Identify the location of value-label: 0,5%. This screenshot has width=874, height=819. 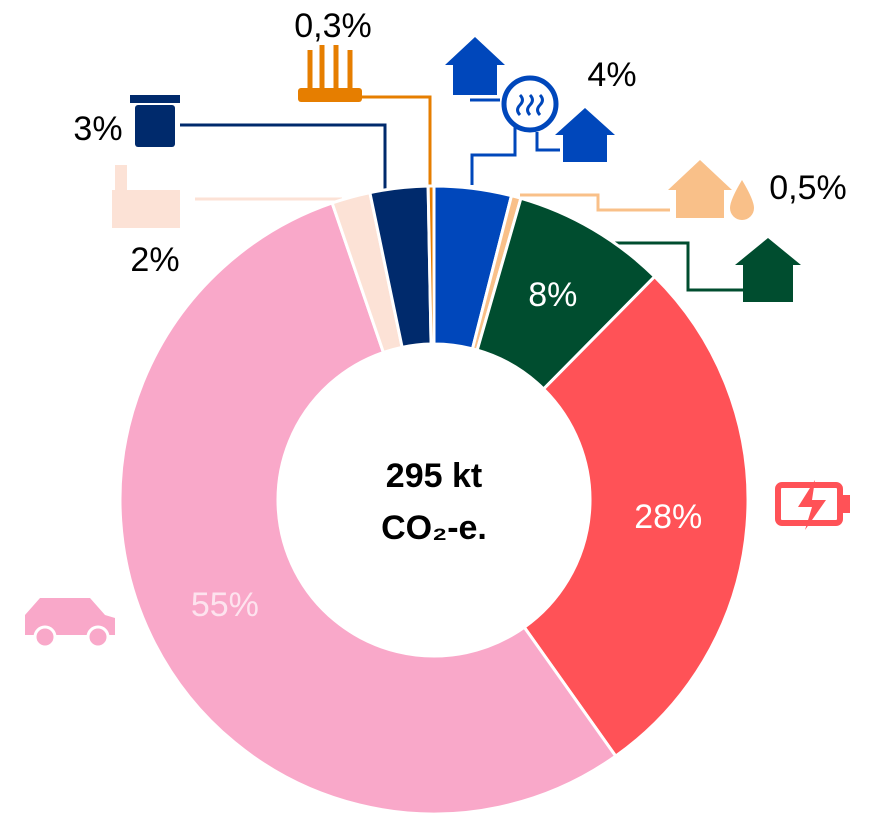
(808, 188).